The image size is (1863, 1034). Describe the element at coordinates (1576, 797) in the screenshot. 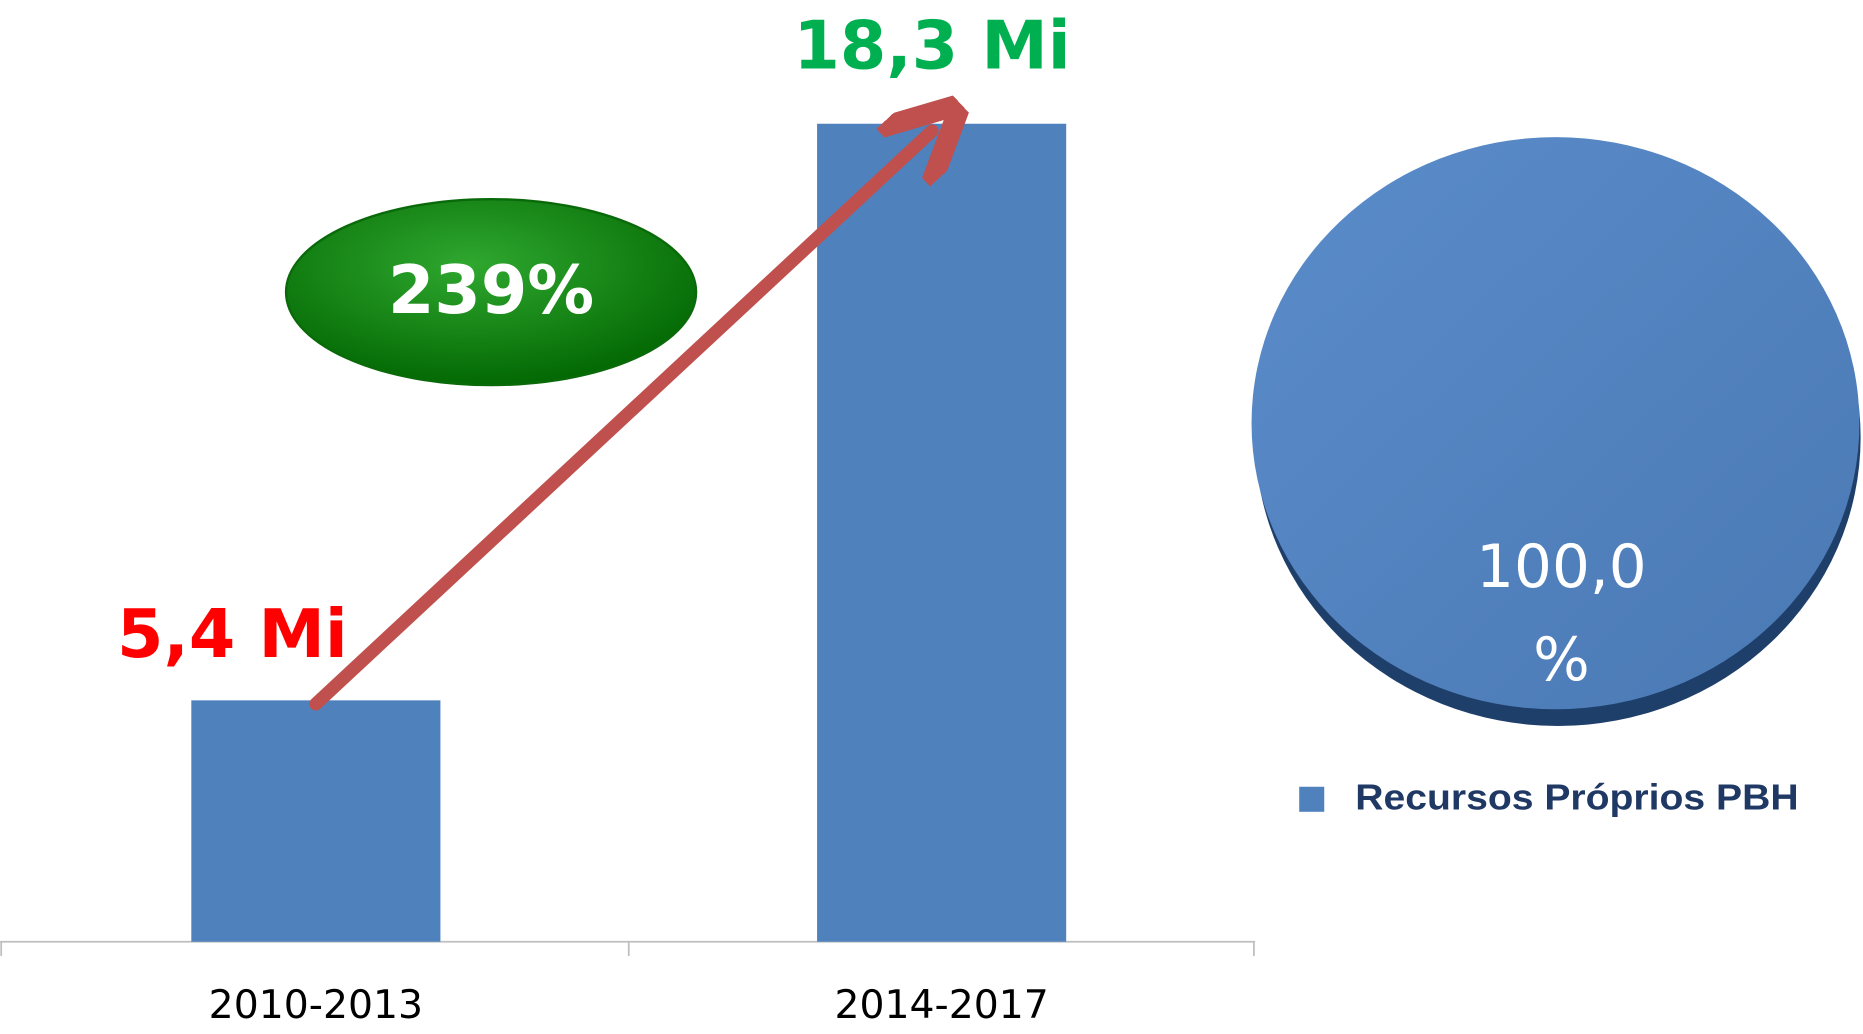

I see `legend-label: Recursos Próprios PBH` at that location.